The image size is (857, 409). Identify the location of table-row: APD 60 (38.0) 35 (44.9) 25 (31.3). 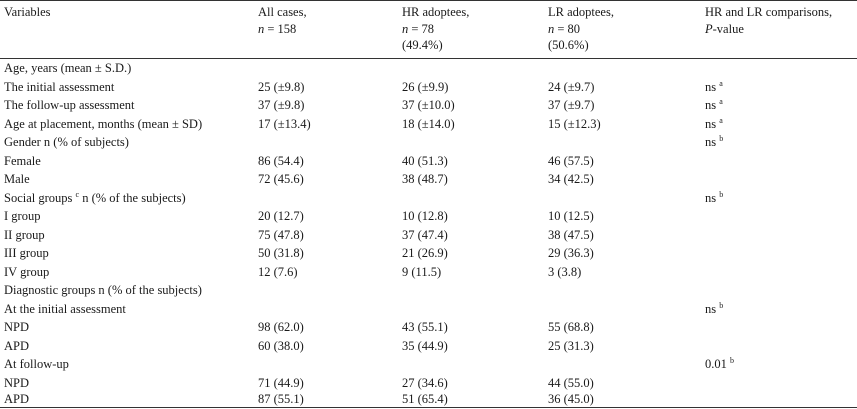
(428, 346).